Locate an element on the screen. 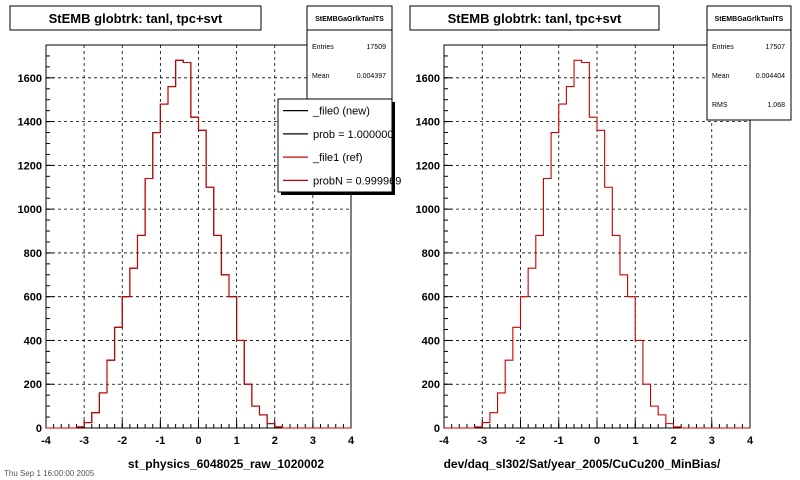 This screenshot has width=800, height=480. legend-label: probN = 0.999969 is located at coordinates (357, 181).